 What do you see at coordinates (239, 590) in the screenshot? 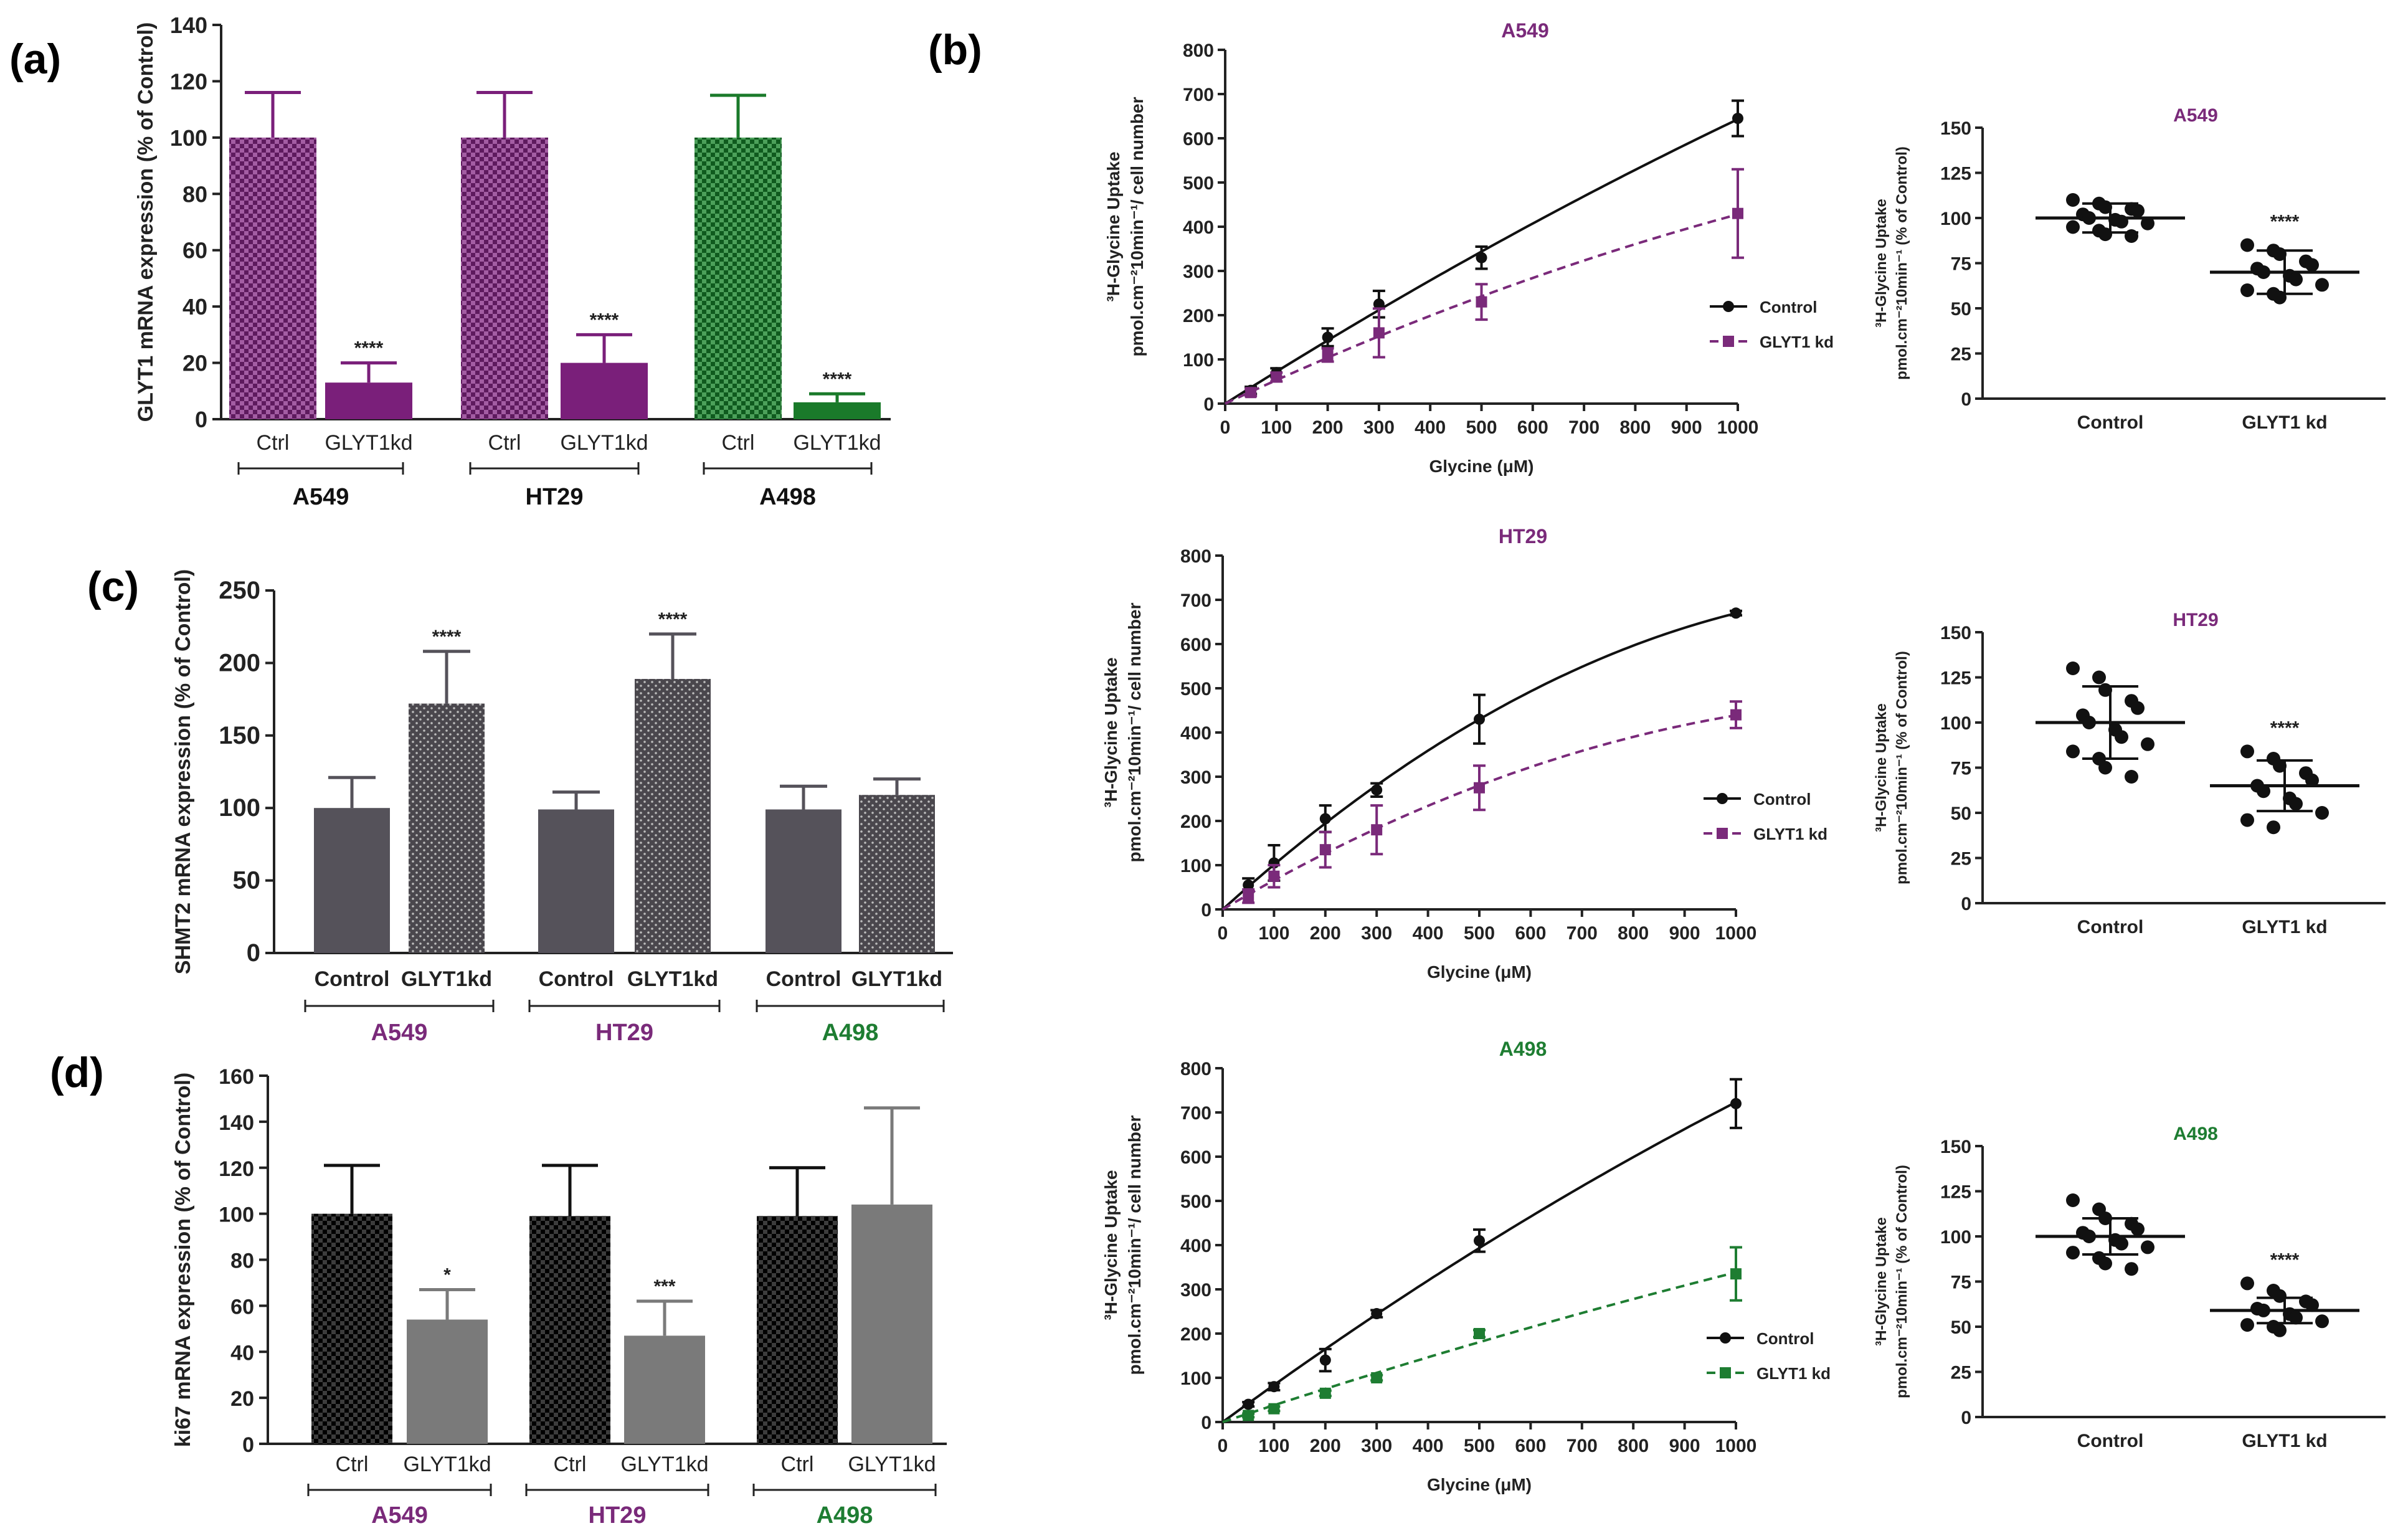
I see `y-tick-label: 250` at bounding box center [239, 590].